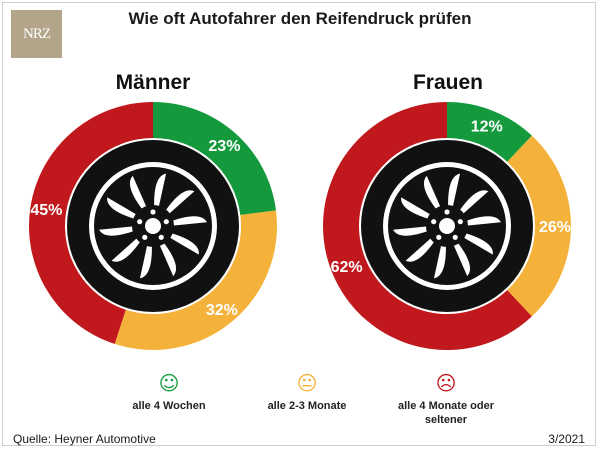 This screenshot has width=600, height=450. Describe the element at coordinates (347, 267) in the screenshot. I see `women-slice-label-2: 62%` at that location.